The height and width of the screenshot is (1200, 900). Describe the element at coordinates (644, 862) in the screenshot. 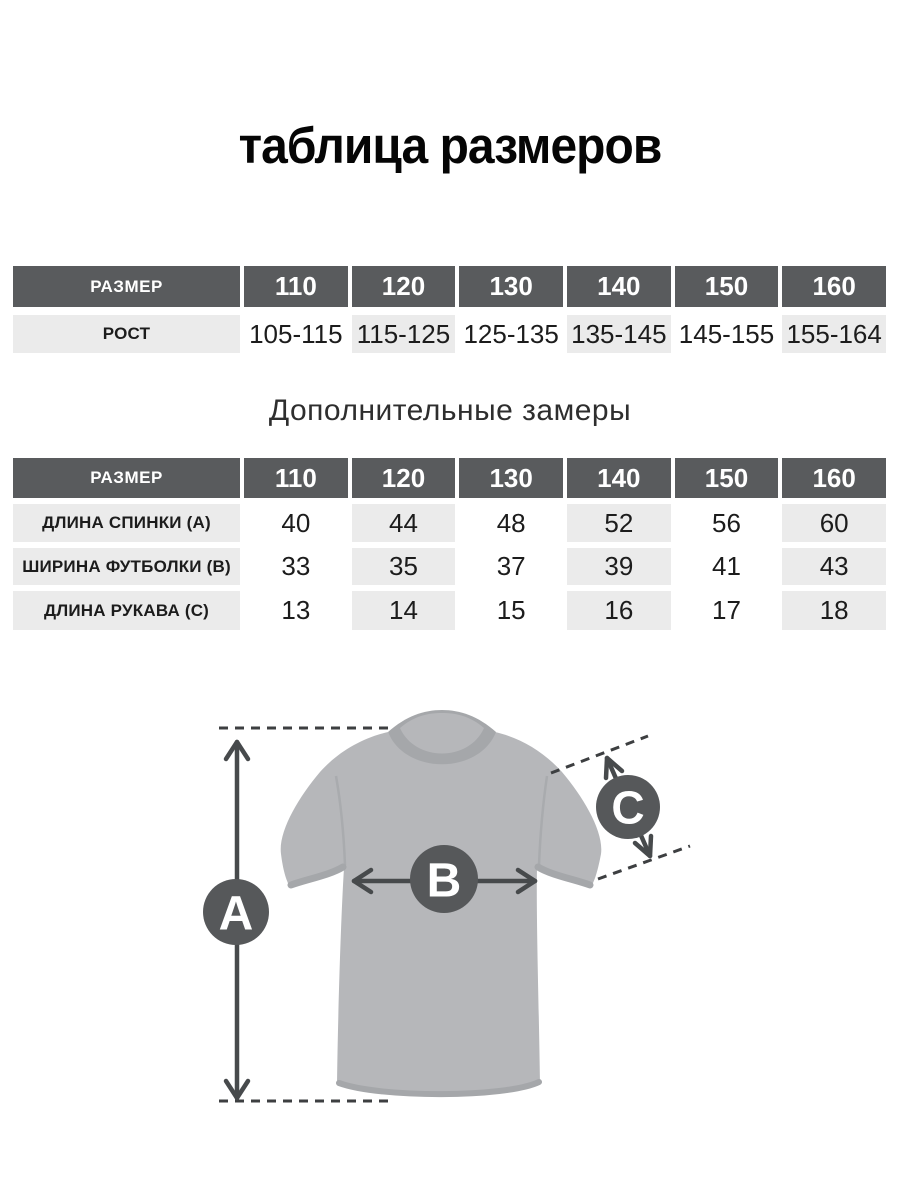

I see `sleeve-lower-guide-line` at that location.